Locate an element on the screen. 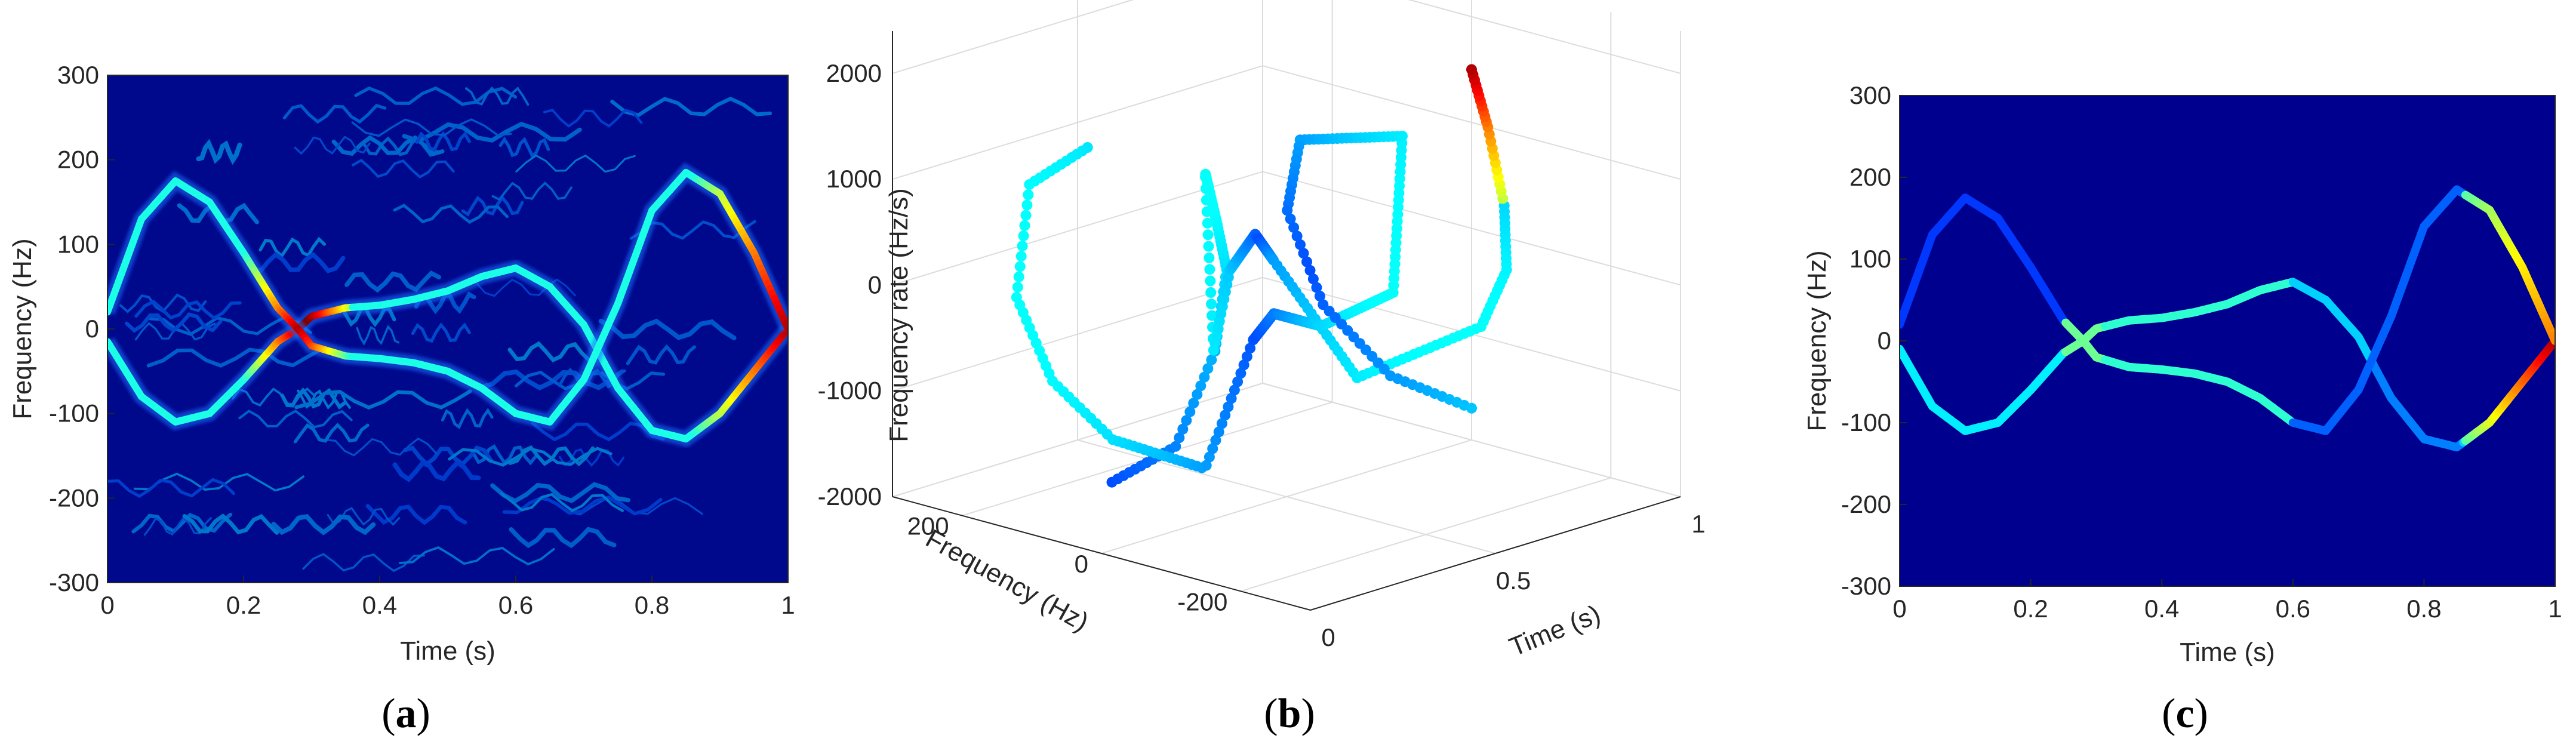 The width and height of the screenshot is (2576, 751). panel-0-ytick-label: -100 is located at coordinates (74, 413).